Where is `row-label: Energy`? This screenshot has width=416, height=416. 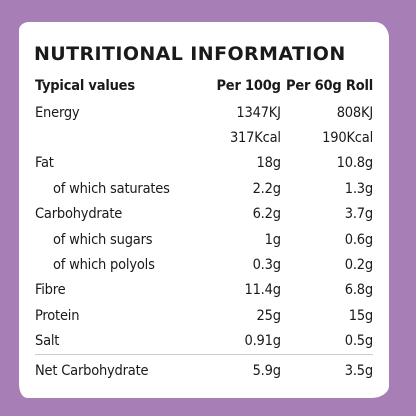 row-label: Energy is located at coordinates (57, 112).